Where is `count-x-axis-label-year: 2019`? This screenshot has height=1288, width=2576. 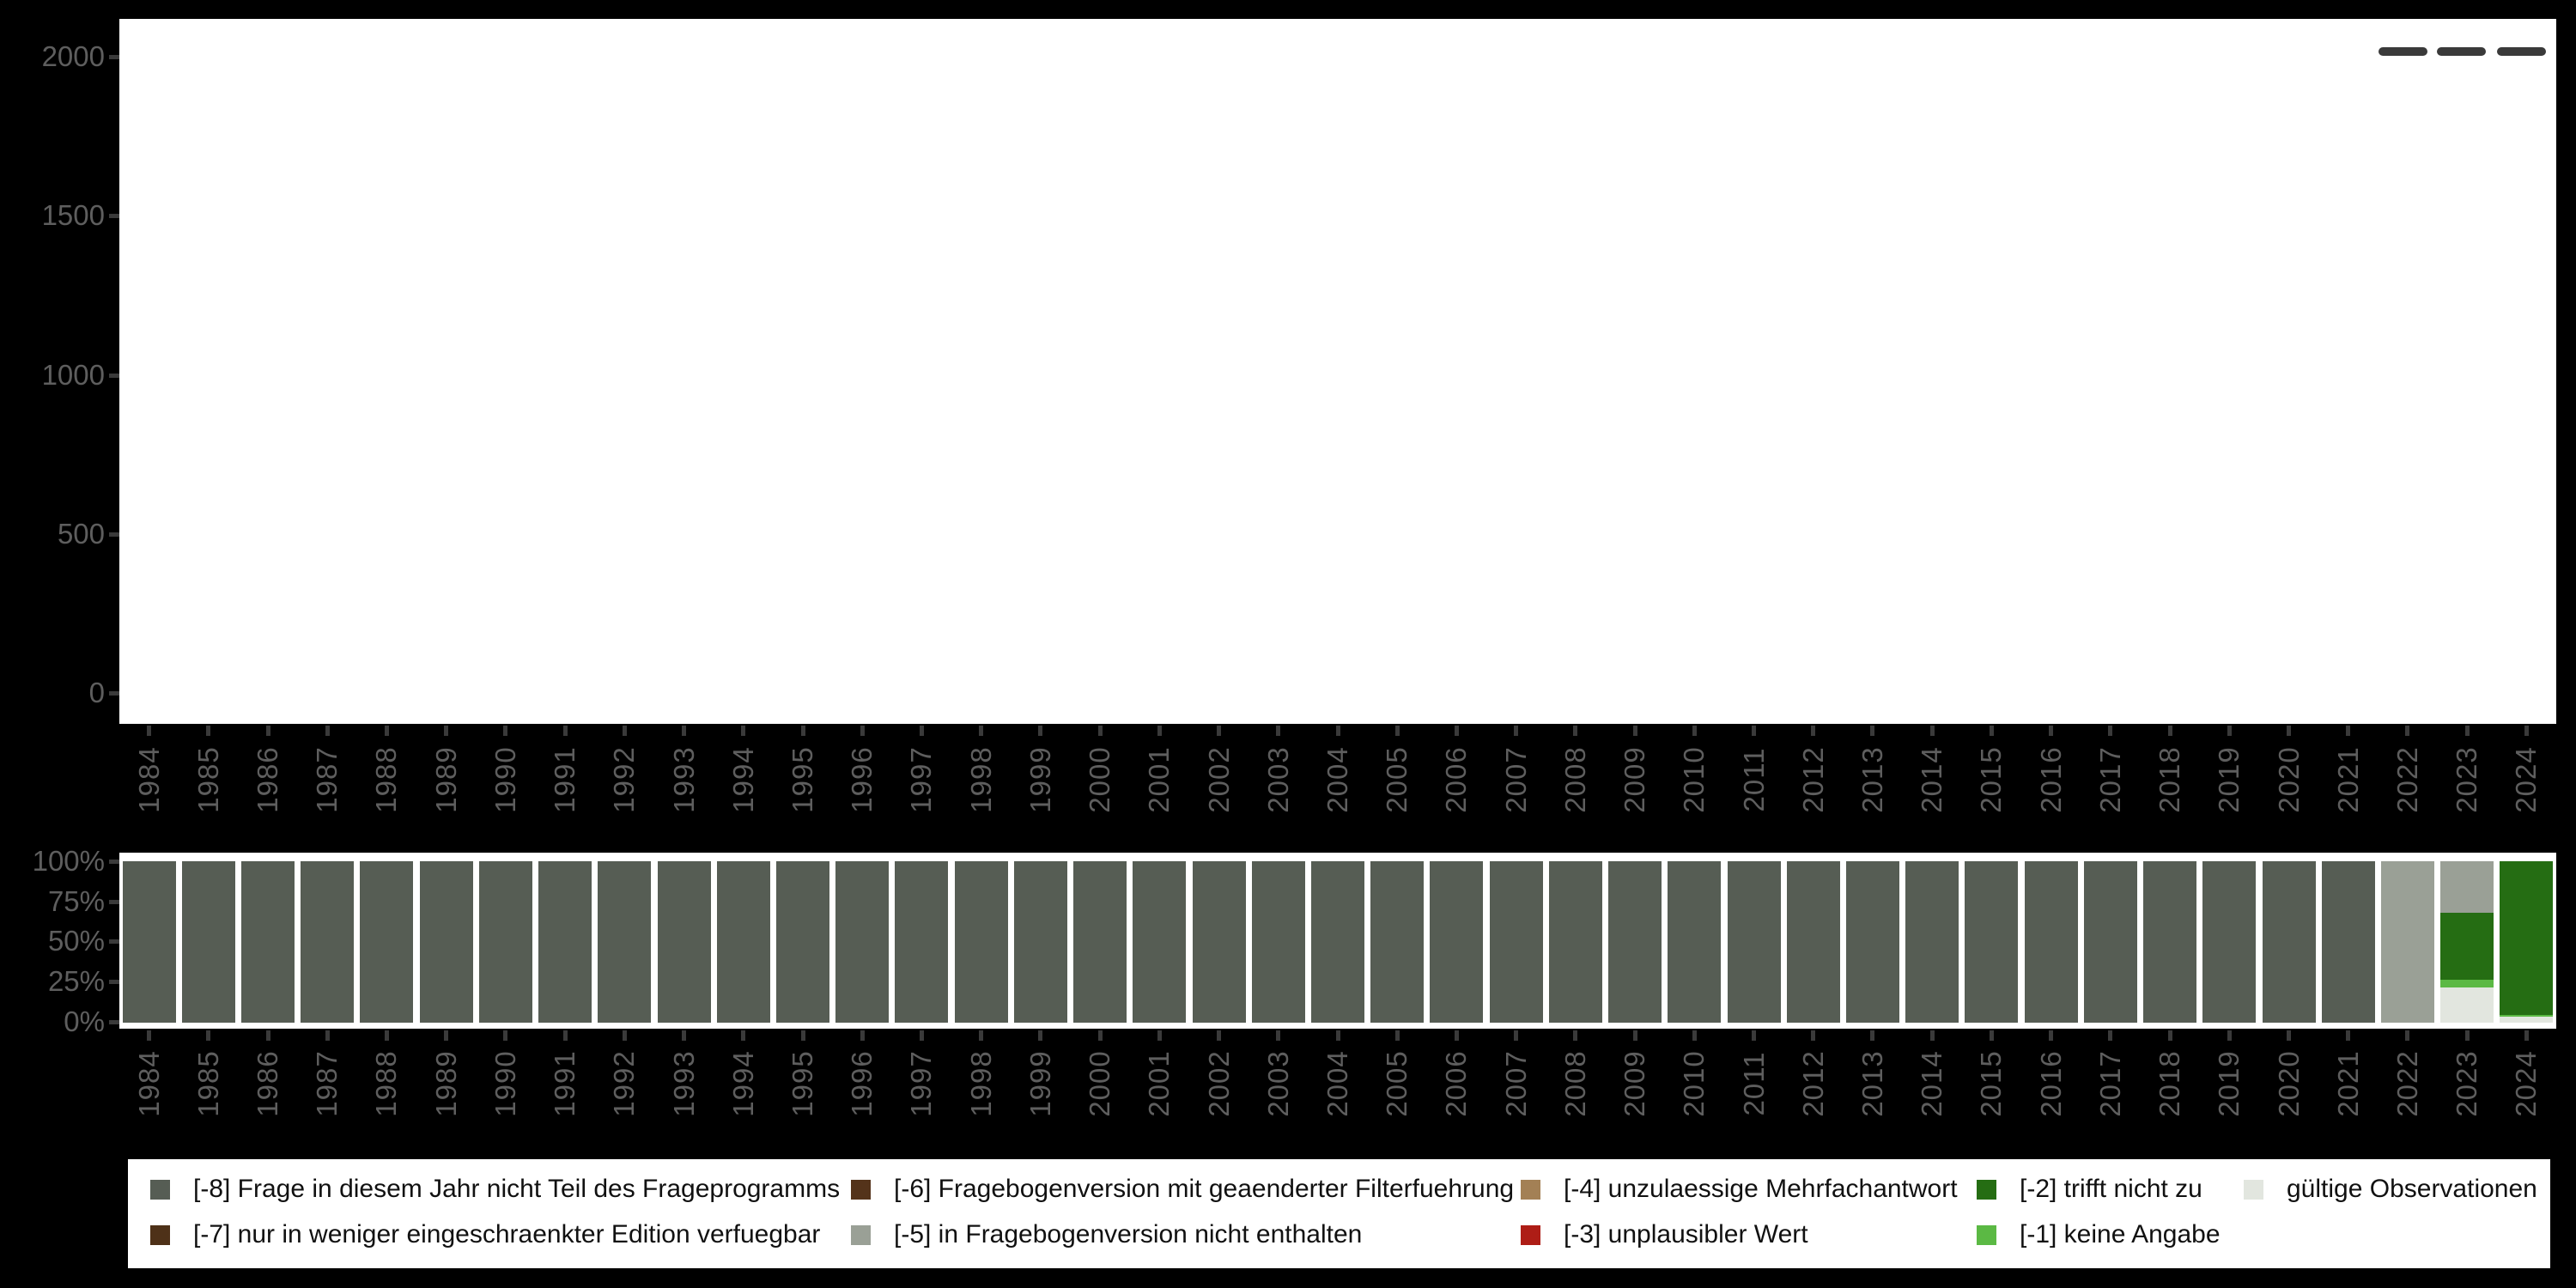 count-x-axis-label-year: 2019 is located at coordinates (2229, 779).